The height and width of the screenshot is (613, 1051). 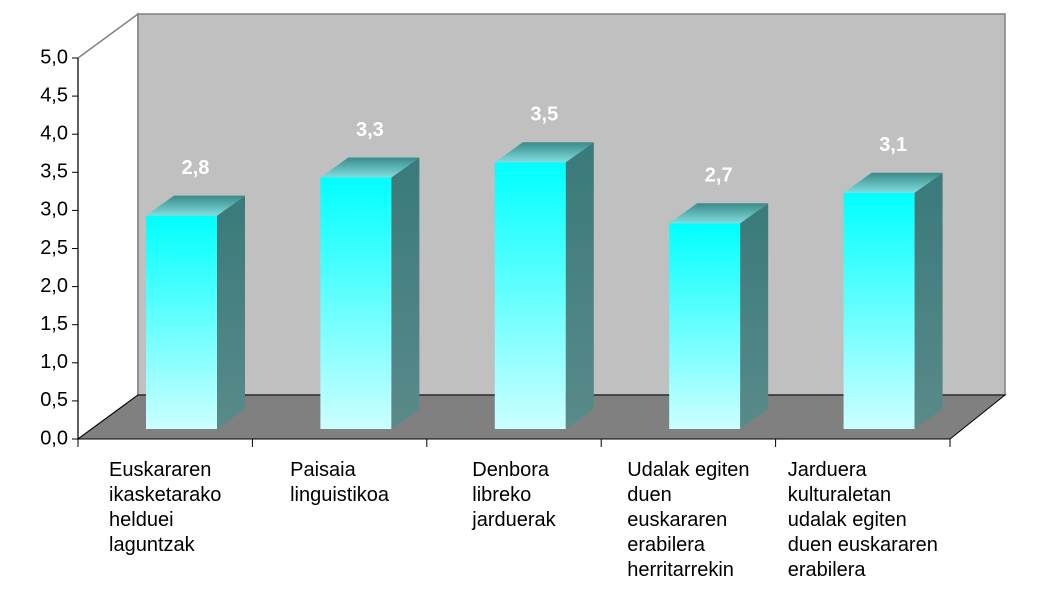 I want to click on category-text: Paisaia linguistikoa, so click(x=340, y=482).